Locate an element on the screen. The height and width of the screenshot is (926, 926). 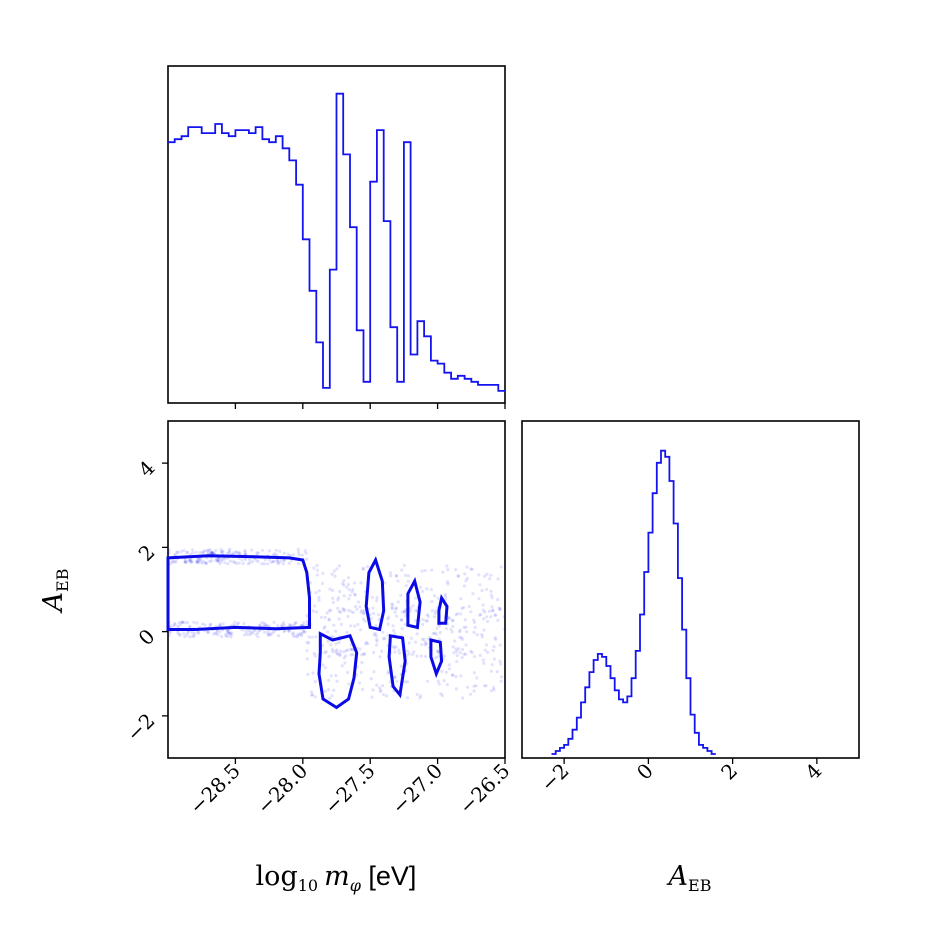
contour-upper-plateau is located at coordinates (238, 592).